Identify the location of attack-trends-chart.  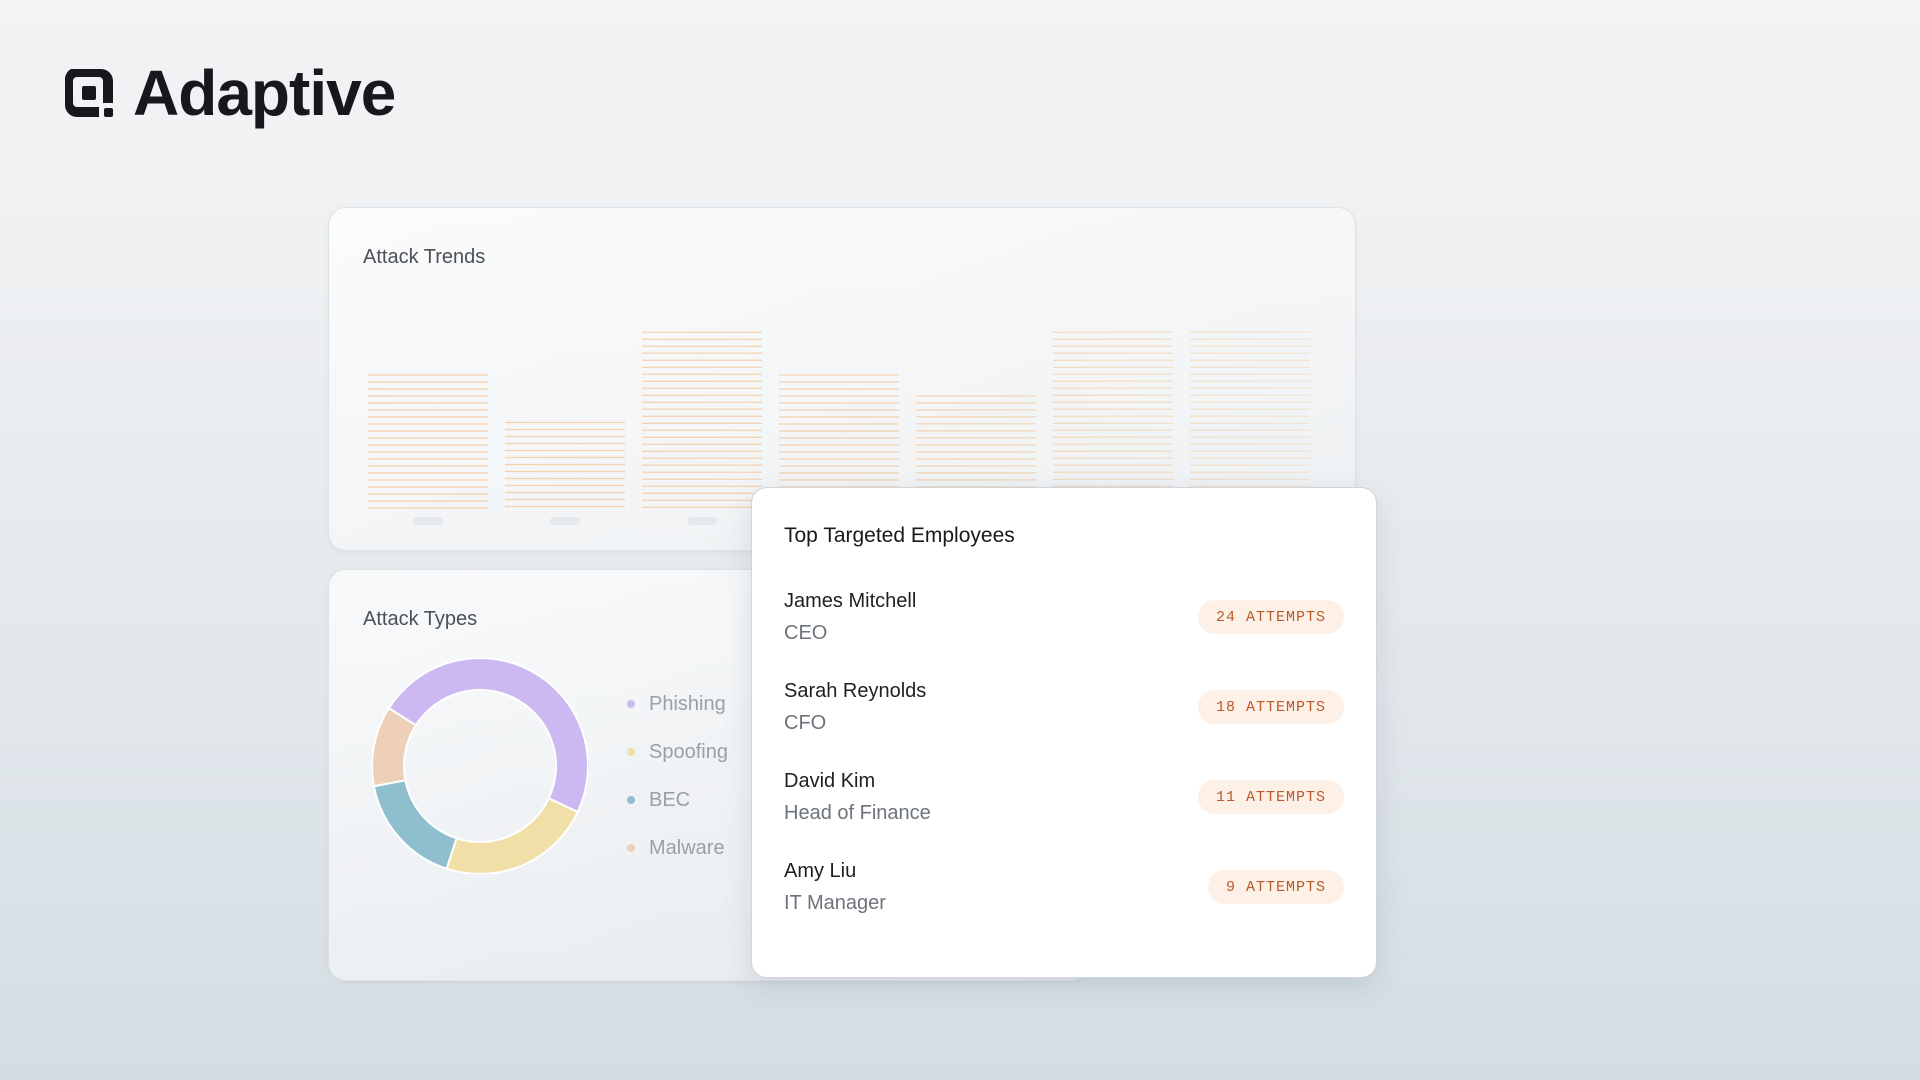
(839, 428).